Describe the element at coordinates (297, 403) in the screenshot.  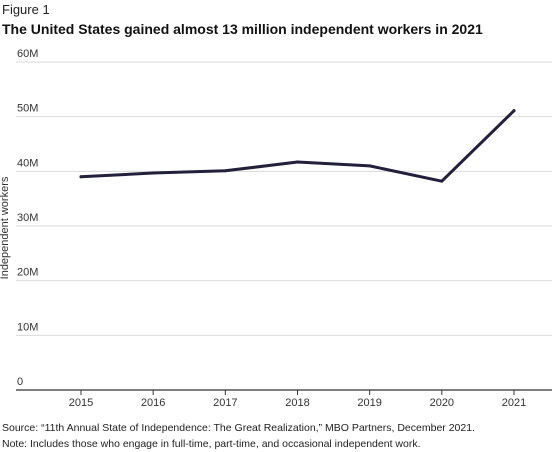
I see `x-tick-label: 2018` at that location.